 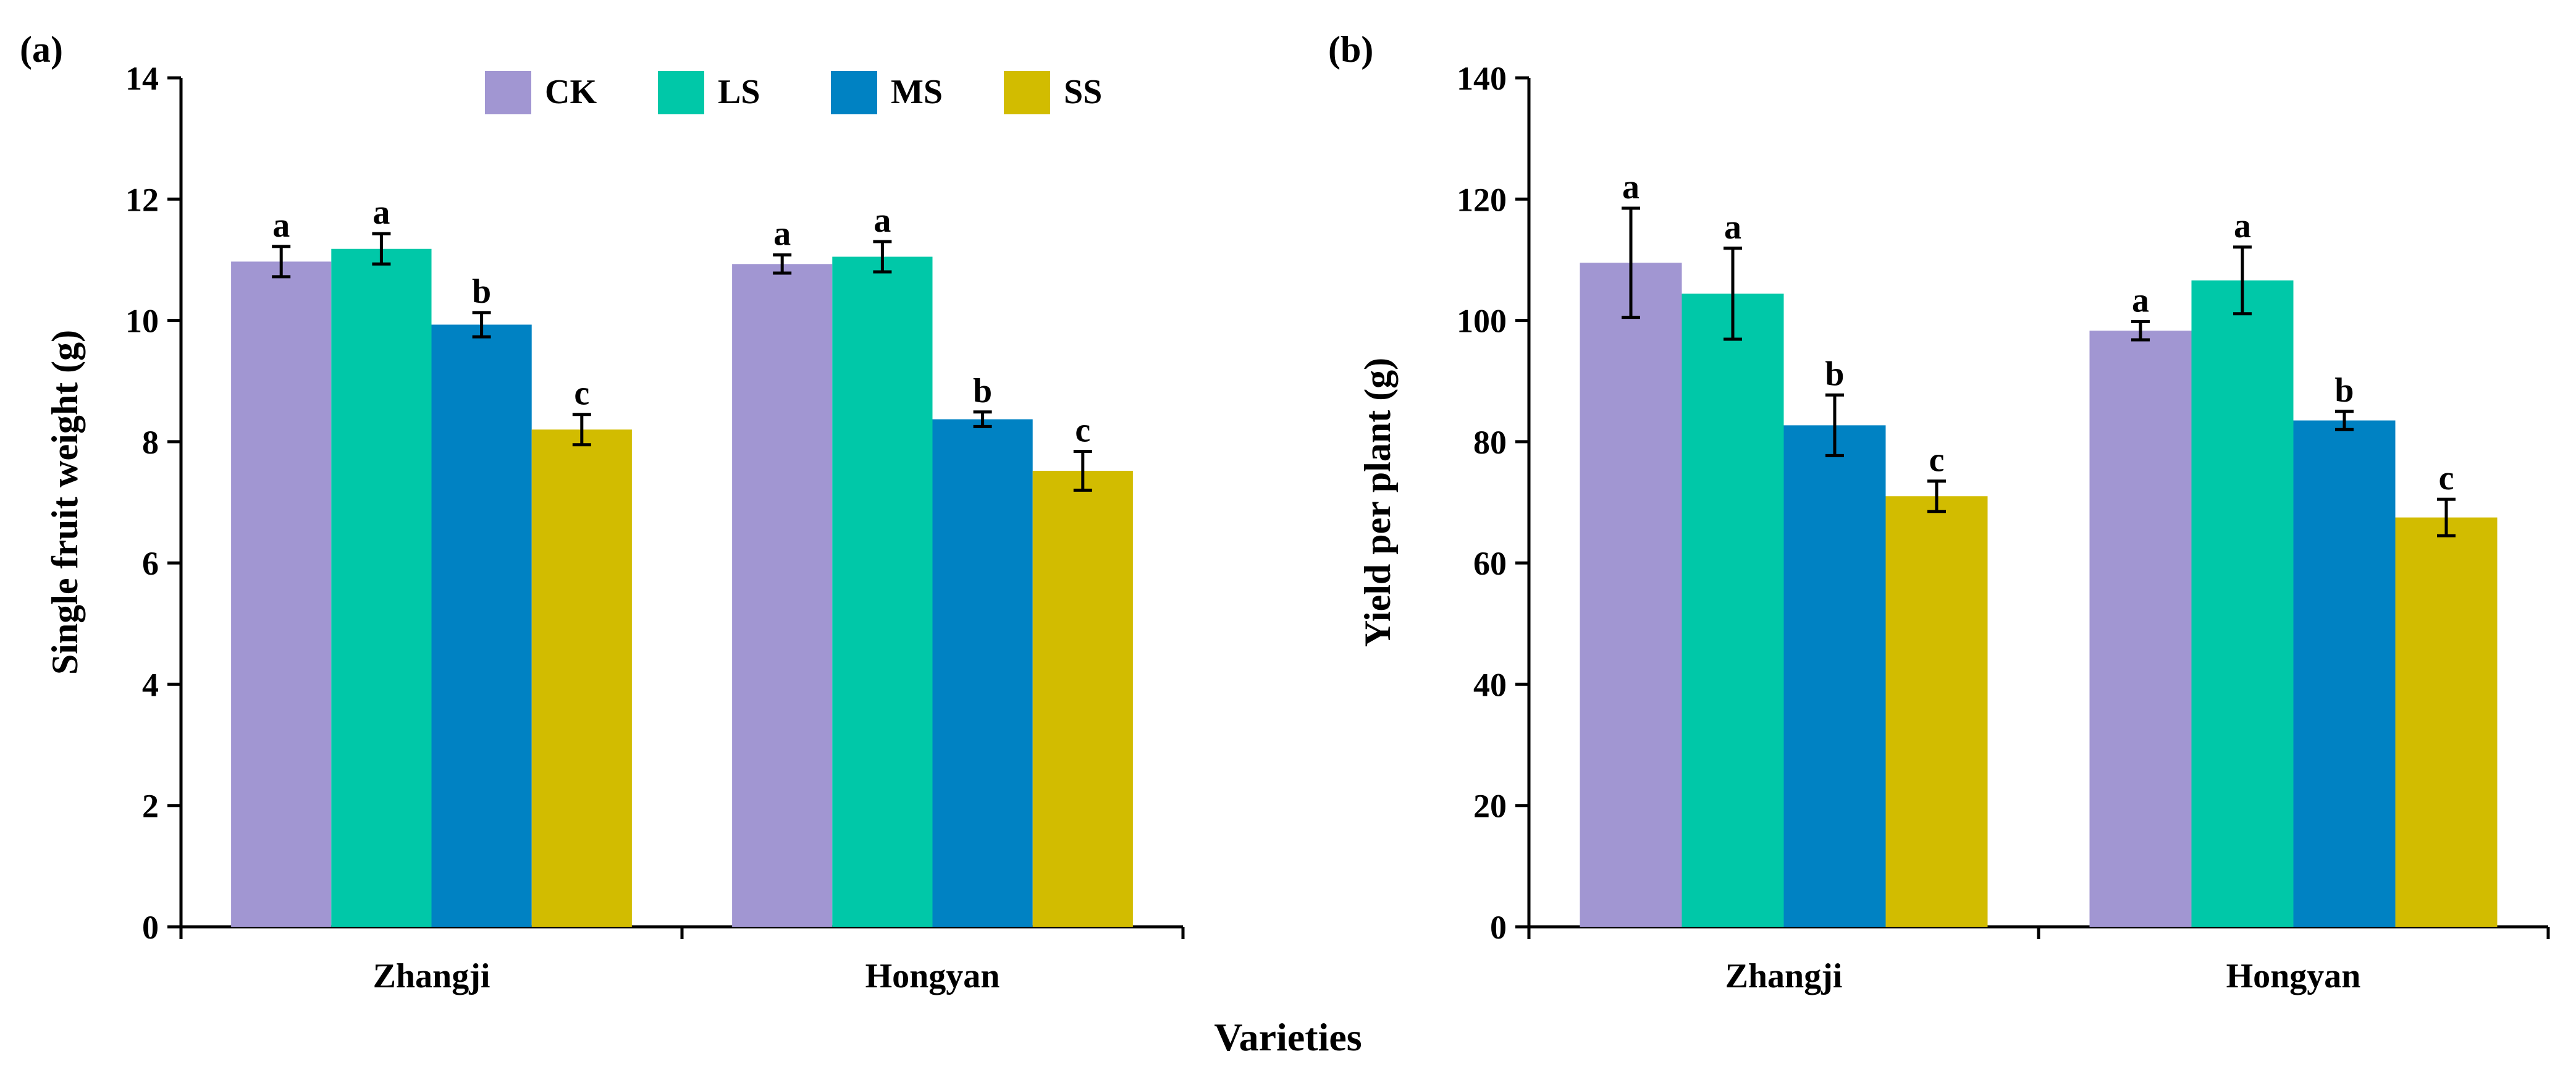 What do you see at coordinates (1377, 502) in the screenshot?
I see `y-axis-label: Yield per plant (g)` at bounding box center [1377, 502].